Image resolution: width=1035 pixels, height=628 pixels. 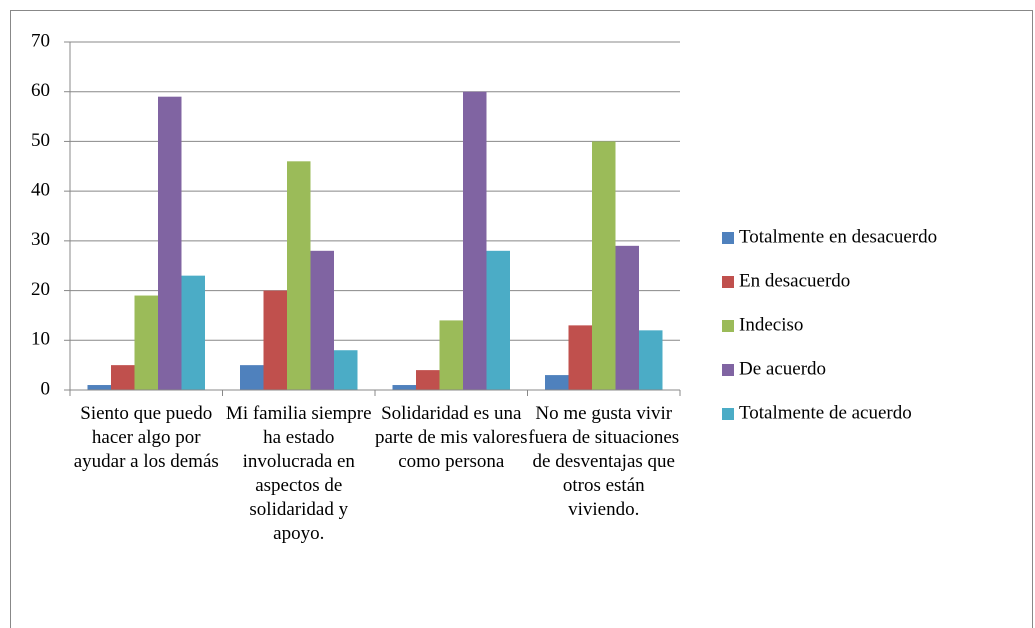 I want to click on legend-label: En desacuerdo, so click(x=794, y=280).